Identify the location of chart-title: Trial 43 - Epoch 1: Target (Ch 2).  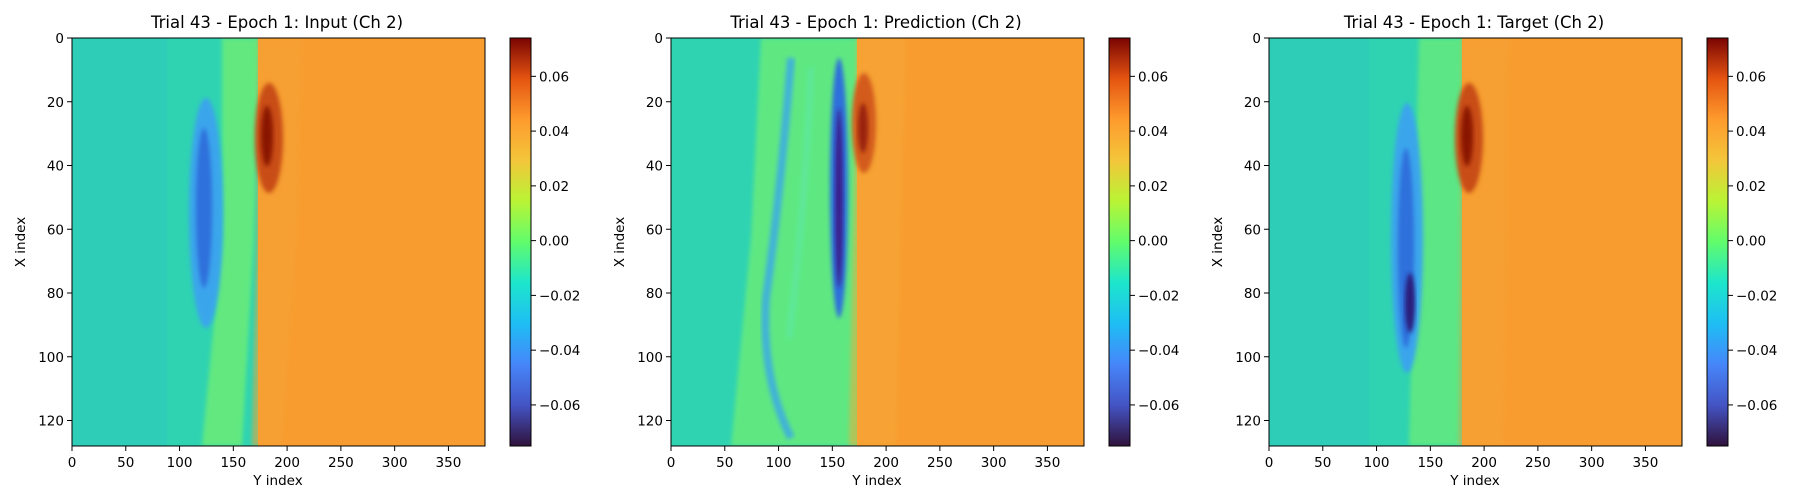
(1473, 22).